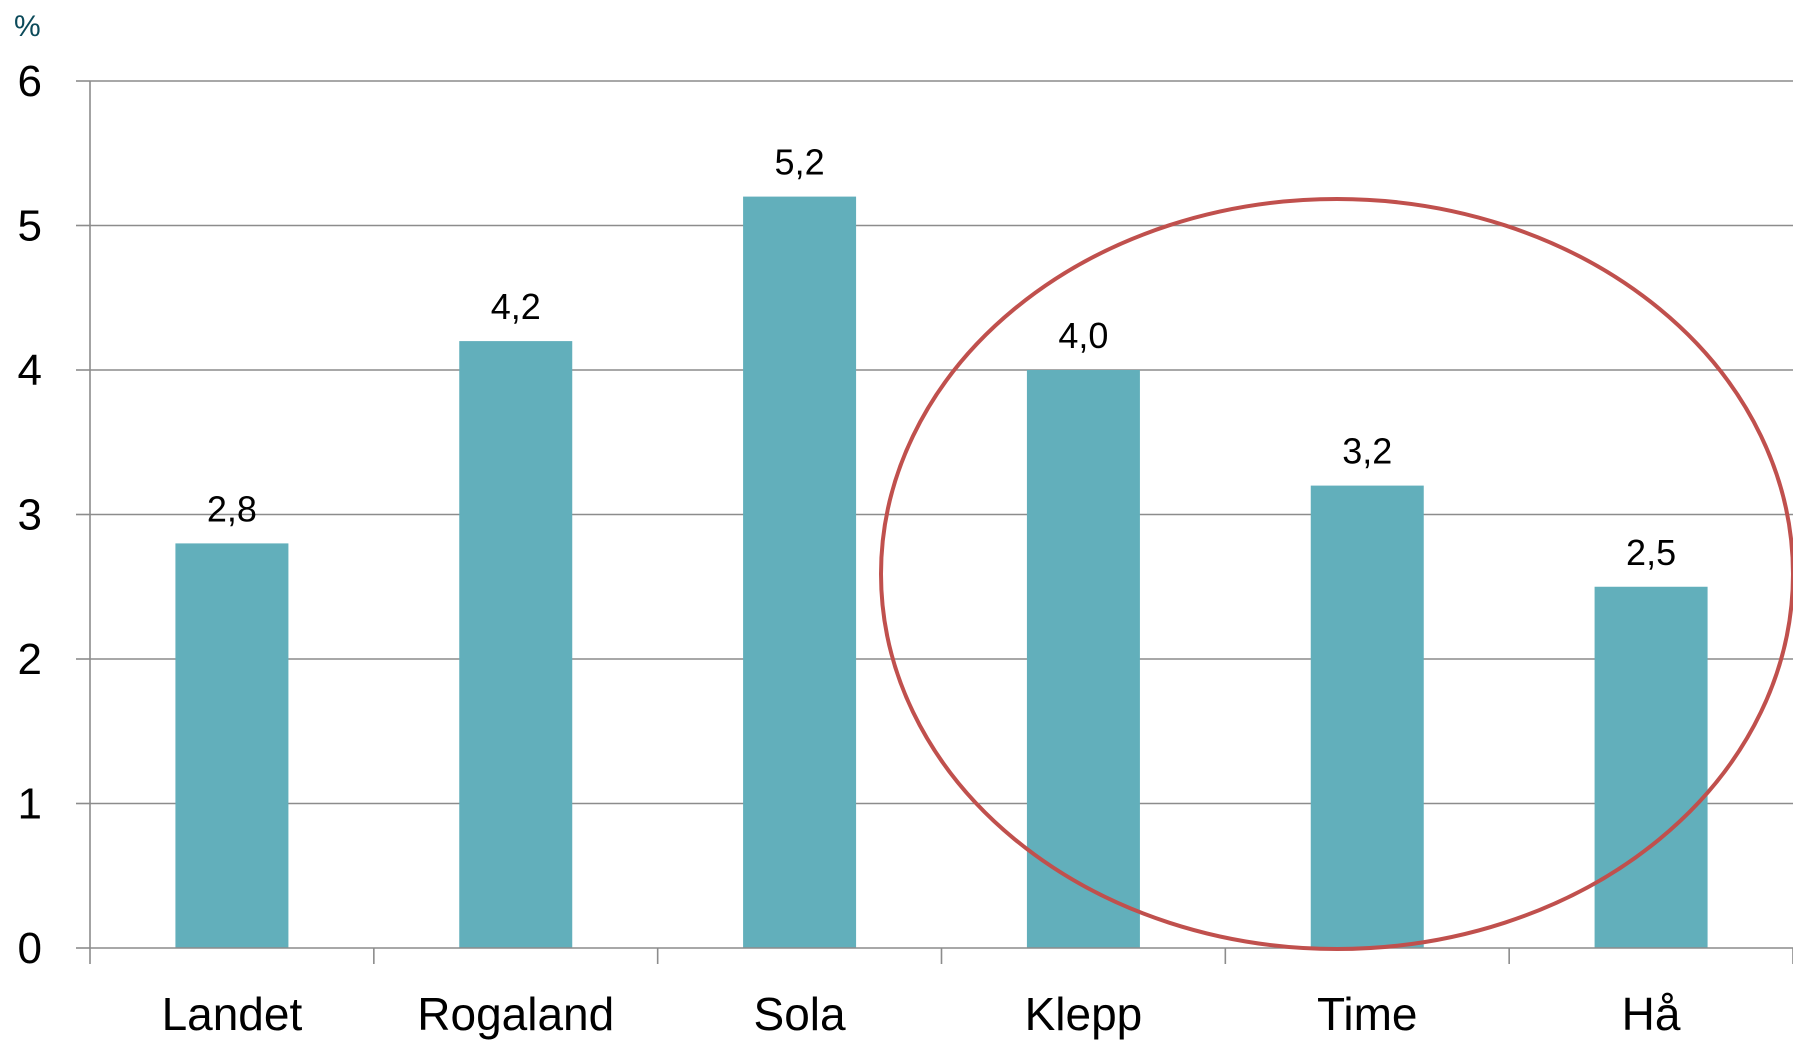 The image size is (1793, 1042). Describe the element at coordinates (232, 508) in the screenshot. I see `data-label: 2,8` at that location.